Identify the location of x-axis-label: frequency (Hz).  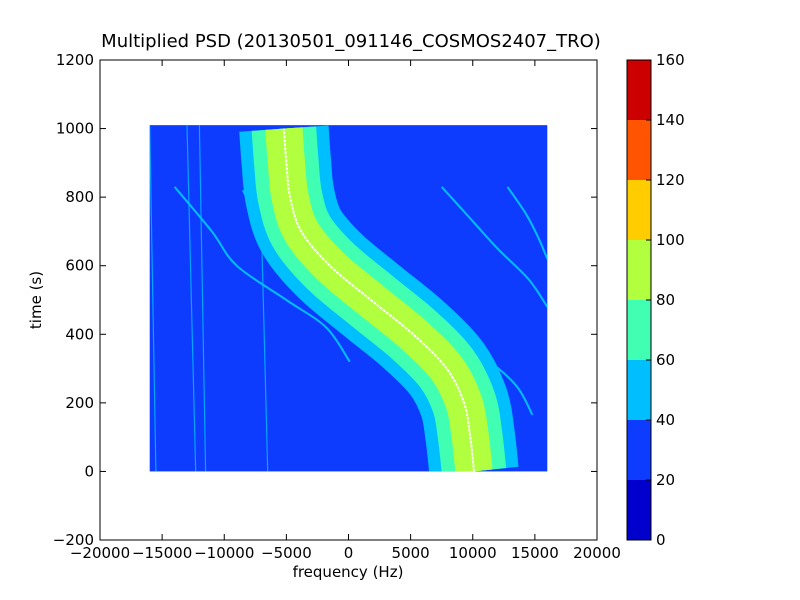
(348, 572).